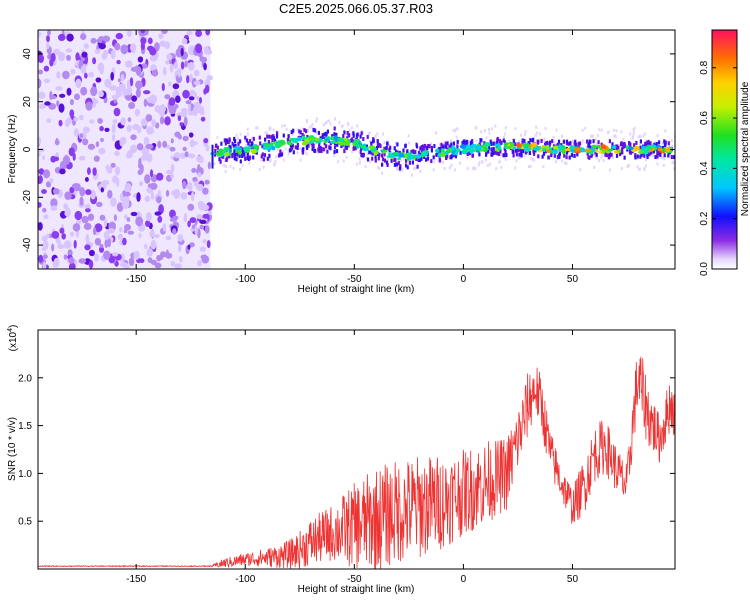 Image resolution: width=750 pixels, height=600 pixels. What do you see at coordinates (704, 168) in the screenshot?
I see `colorbar-tick-label: 0.4` at bounding box center [704, 168].